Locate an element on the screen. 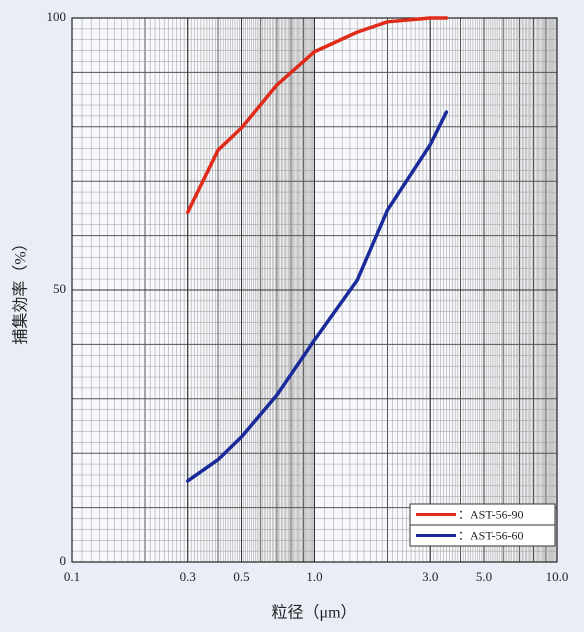  y-tick-label: 50 is located at coordinates (59, 288).